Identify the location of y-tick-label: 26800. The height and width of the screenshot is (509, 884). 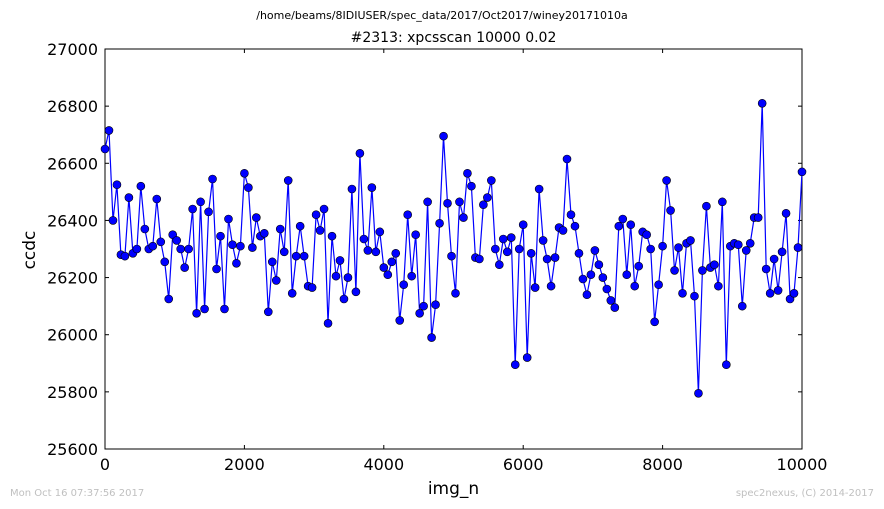
(72, 106).